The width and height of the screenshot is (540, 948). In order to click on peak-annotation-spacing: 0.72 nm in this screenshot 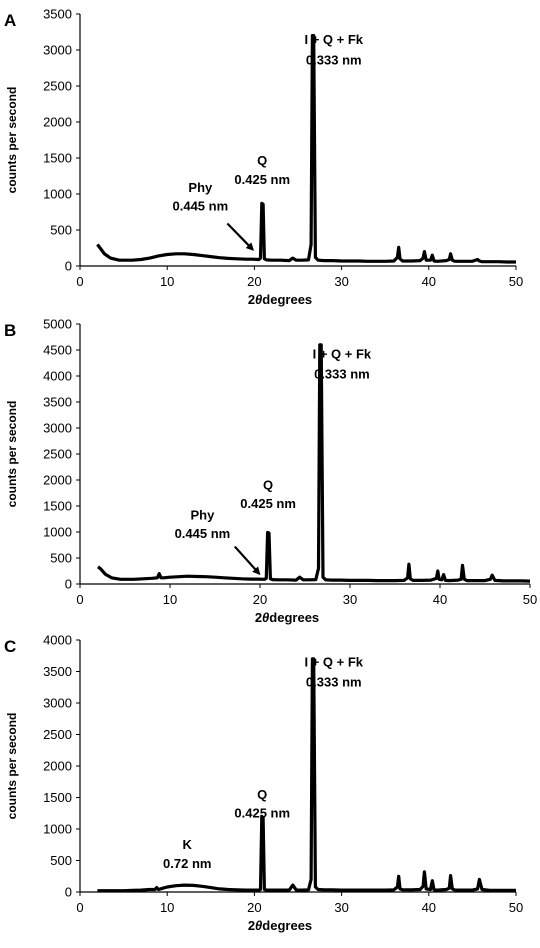, I will do `click(187, 863)`.